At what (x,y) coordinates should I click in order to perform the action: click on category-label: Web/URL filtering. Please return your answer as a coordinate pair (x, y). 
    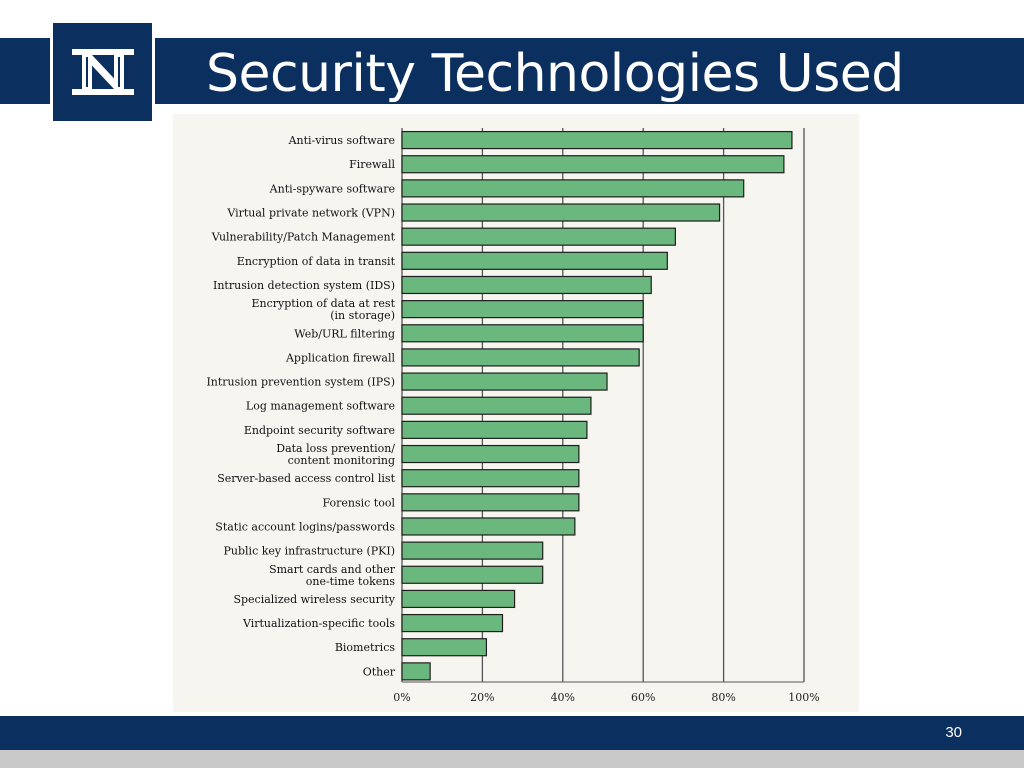
    Looking at the image, I should click on (344, 333).